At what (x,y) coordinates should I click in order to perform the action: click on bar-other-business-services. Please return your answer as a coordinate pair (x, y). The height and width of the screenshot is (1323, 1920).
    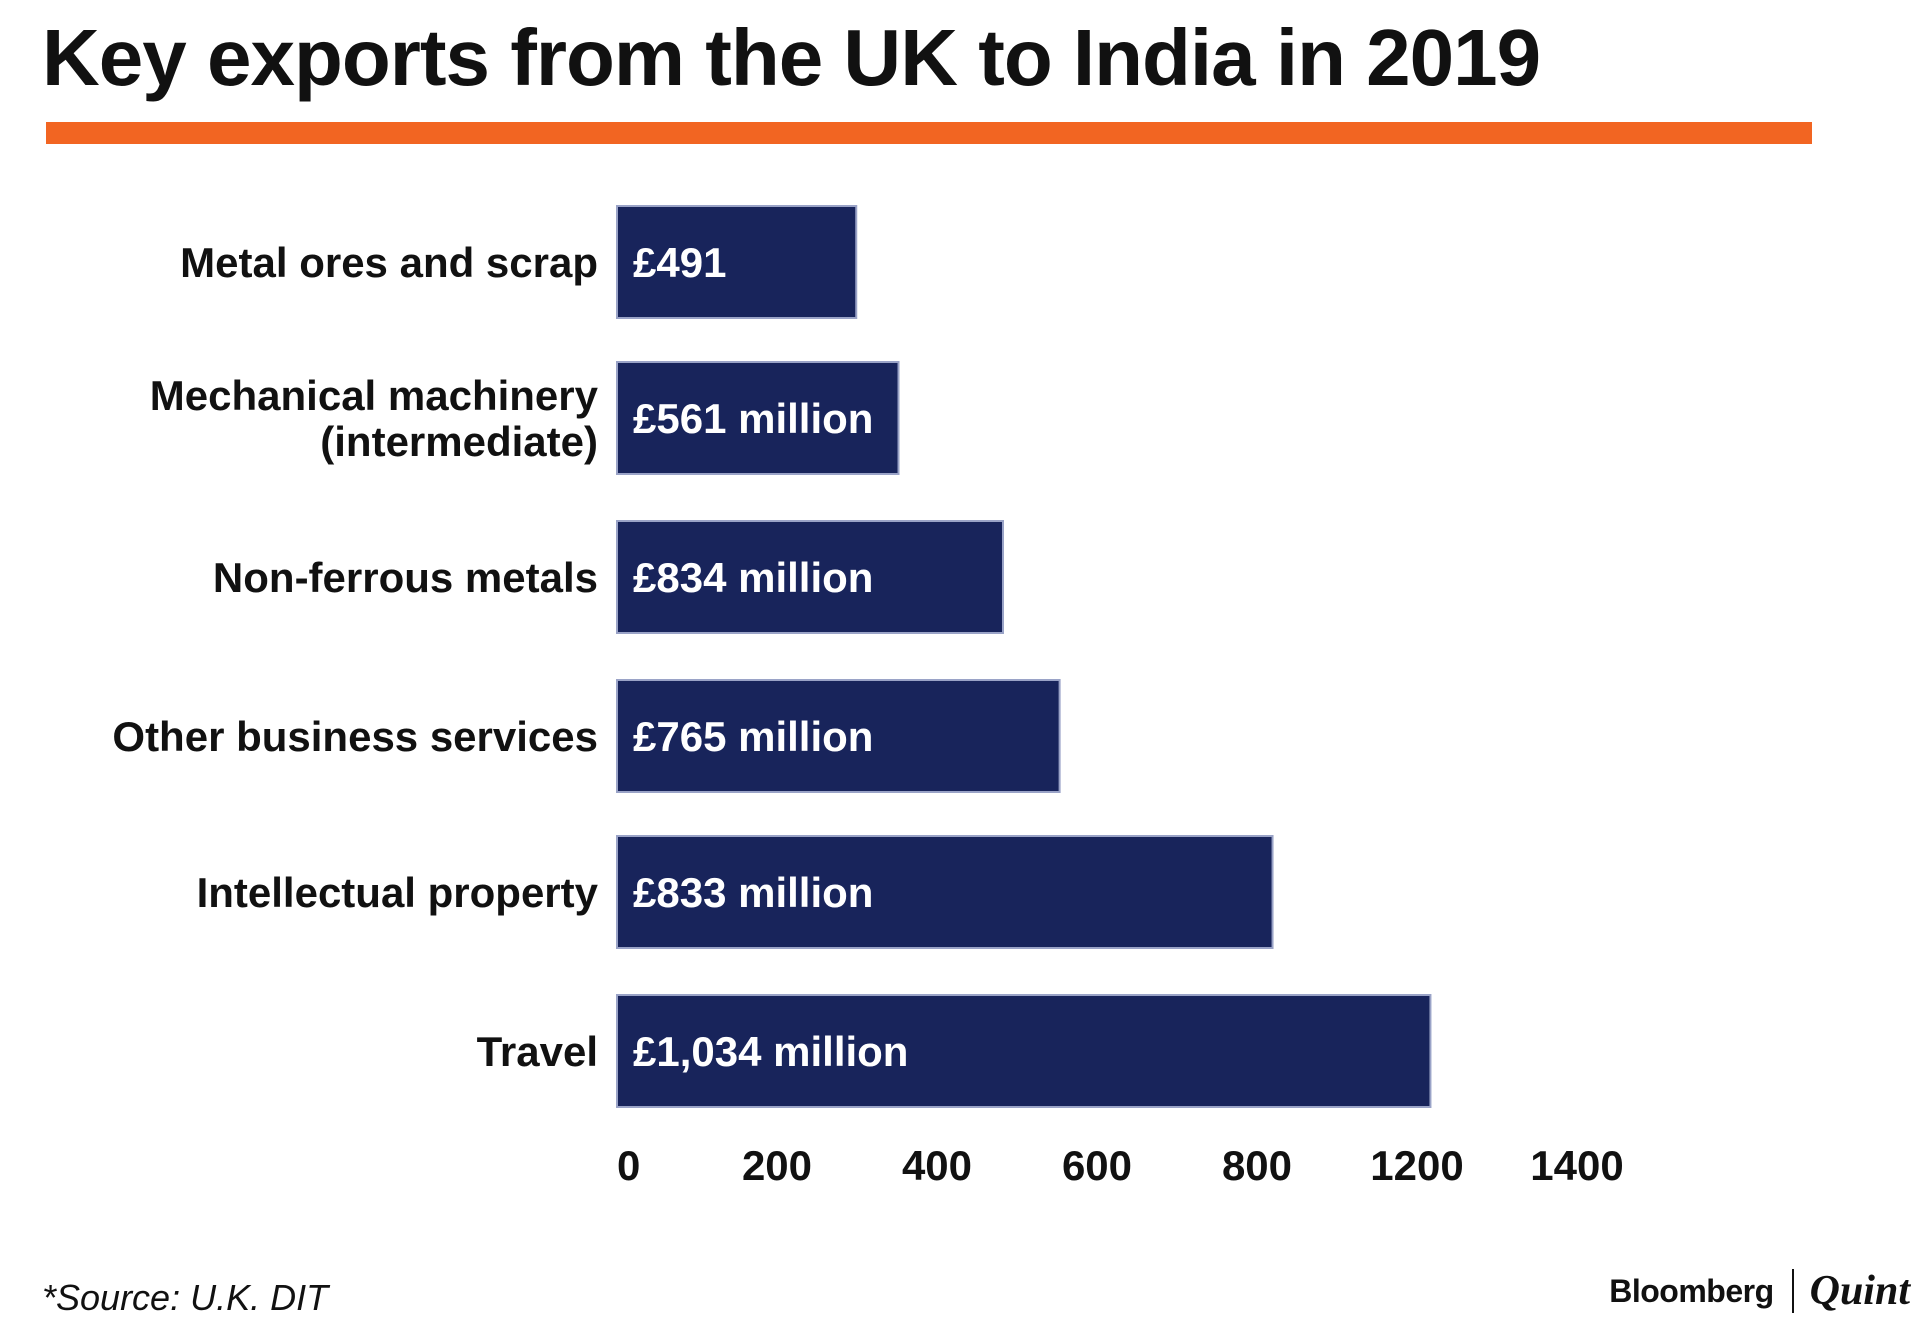
    Looking at the image, I should click on (838, 736).